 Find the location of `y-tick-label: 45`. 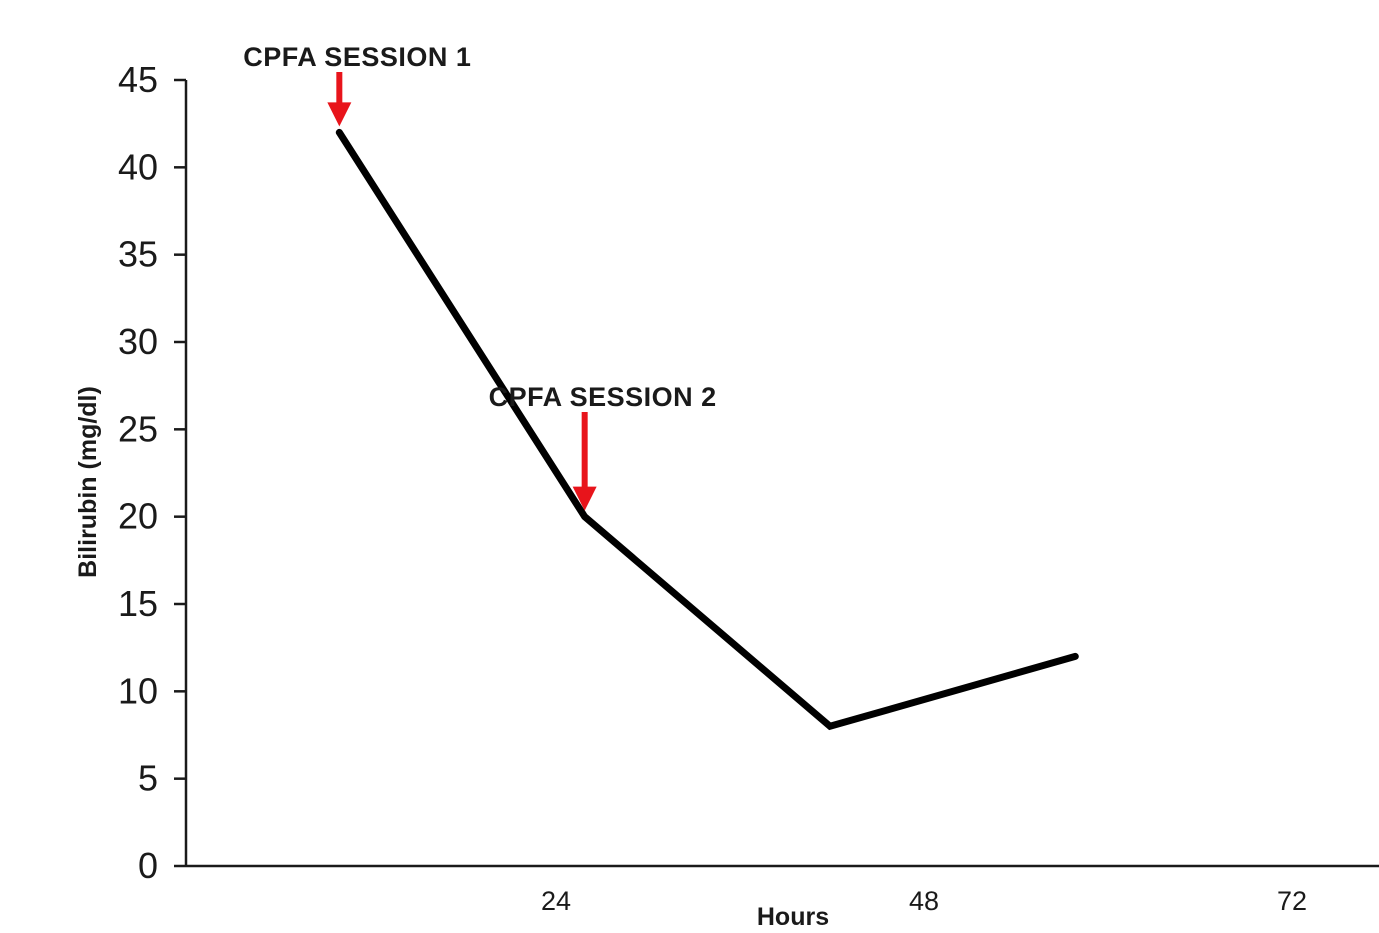

y-tick-label: 45 is located at coordinates (138, 79).